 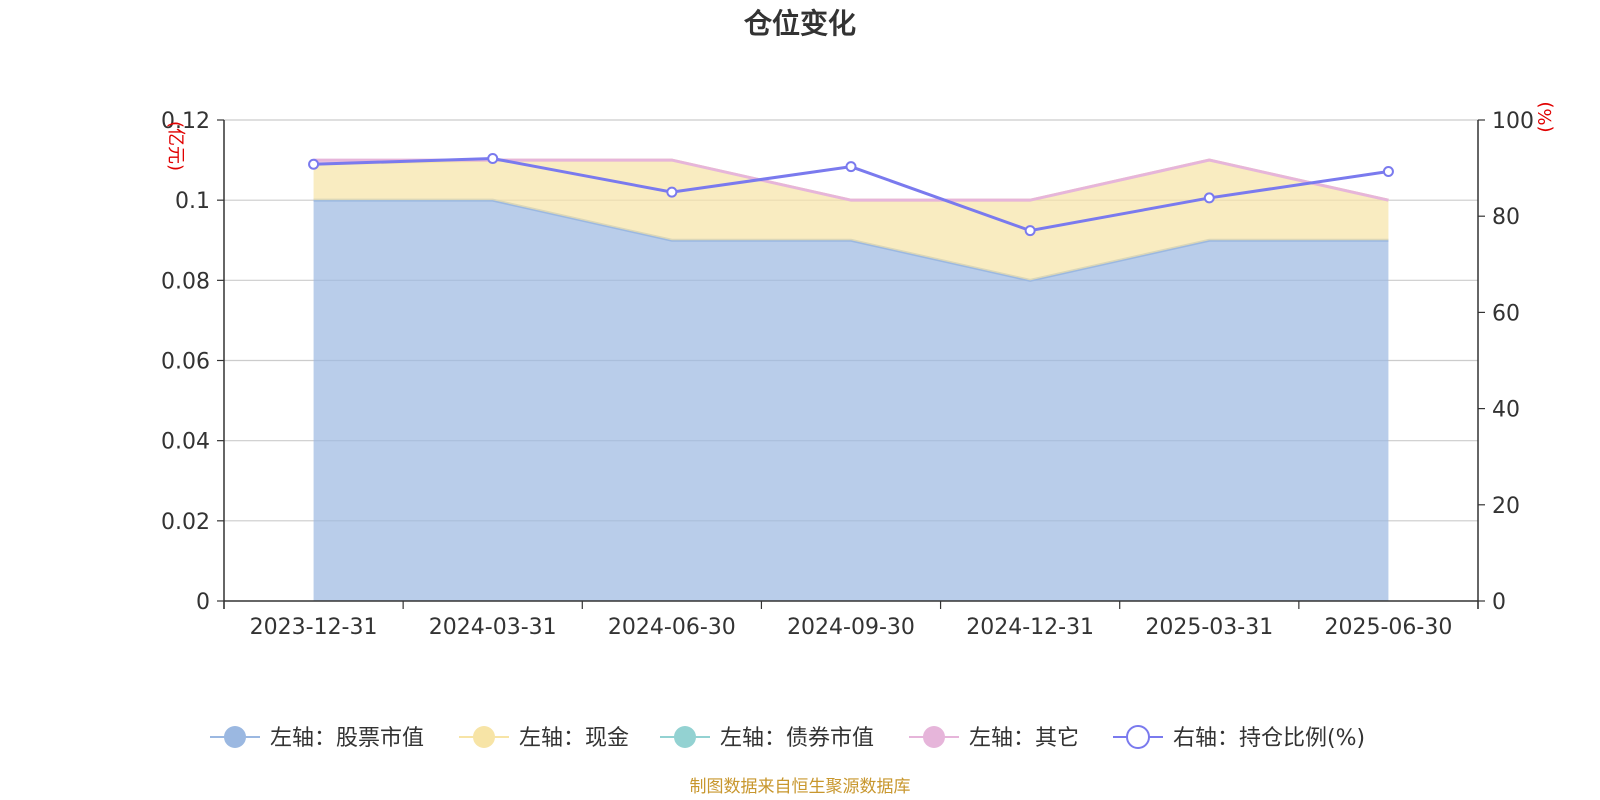 What do you see at coordinates (851, 194) in the screenshot?
I see `ratio-line-series` at bounding box center [851, 194].